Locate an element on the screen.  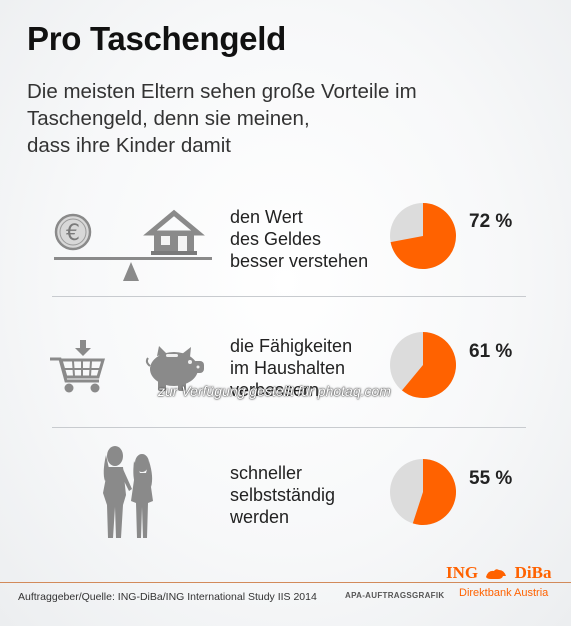
watermark: zur Verfügung gestellt für photaq.com is located at coordinates (274, 391).